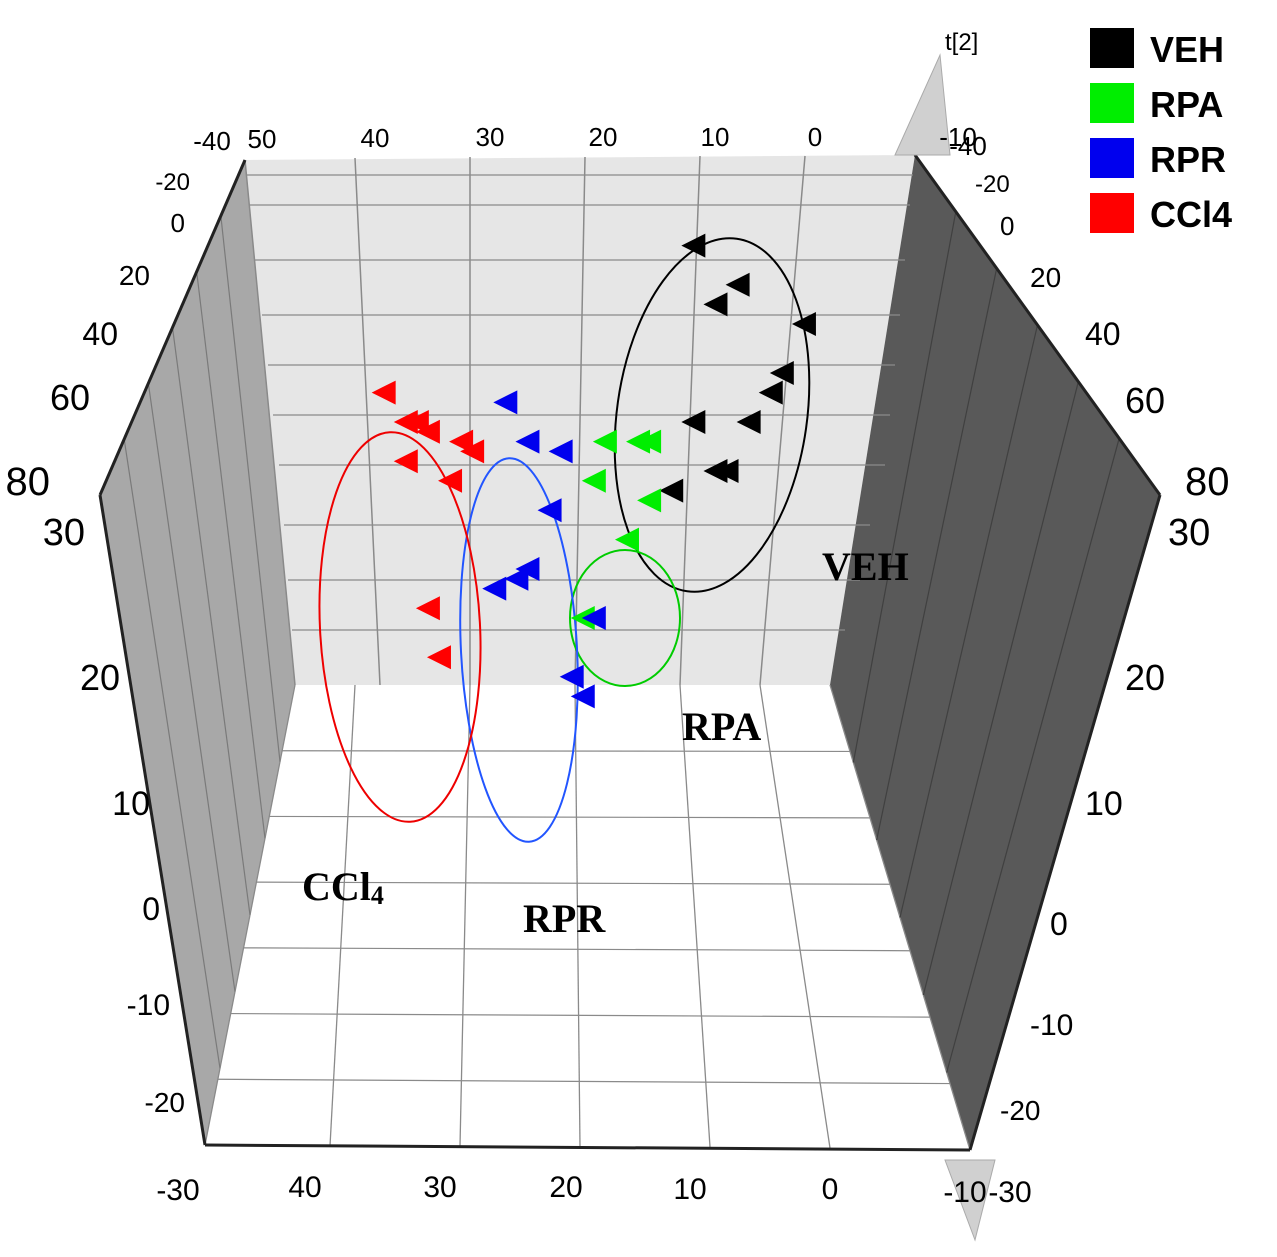 The width and height of the screenshot is (1277, 1257). What do you see at coordinates (490, 137) in the screenshot?
I see `tick-top-axis: 30` at bounding box center [490, 137].